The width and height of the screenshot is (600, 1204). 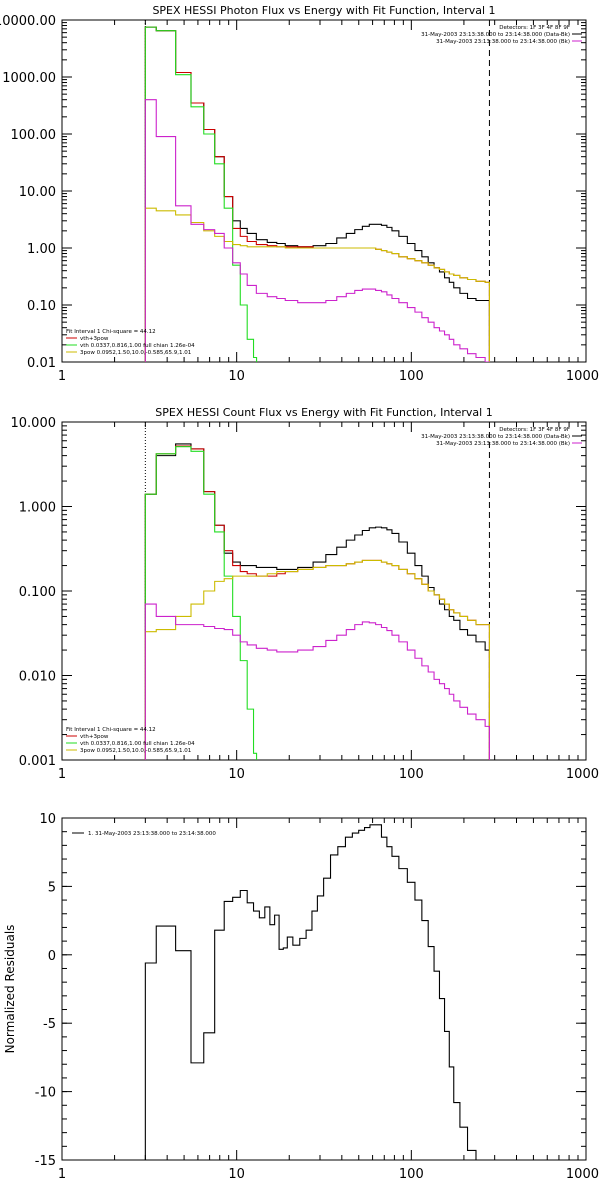 I want to click on y-tick-label: 5, so click(x=52, y=887).